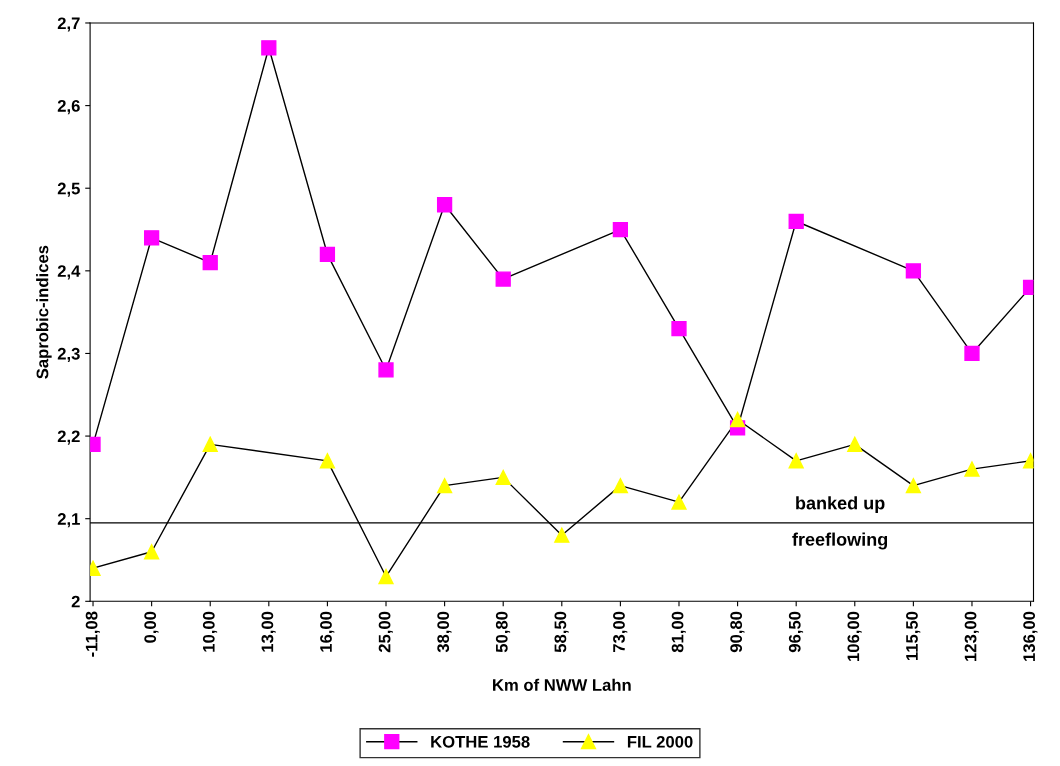 This screenshot has width=1060, height=766. I want to click on x-tick-label: 136,00, so click(1030, 636).